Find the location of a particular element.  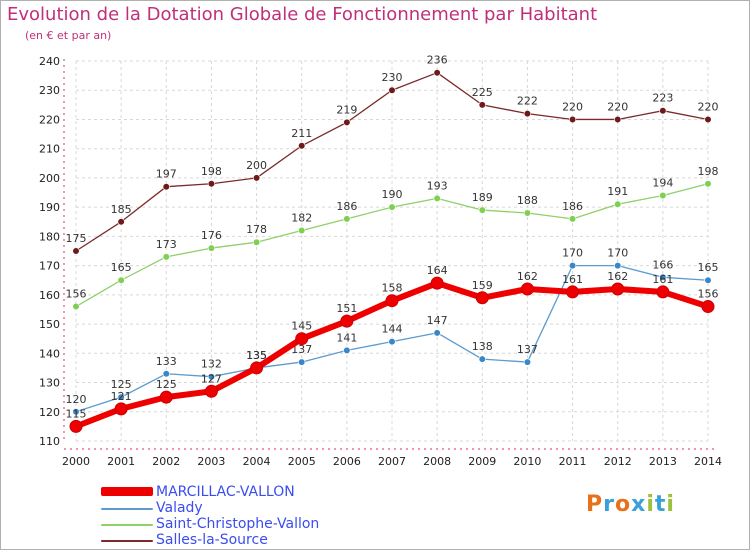

data-label: 133 is located at coordinates (166, 361).